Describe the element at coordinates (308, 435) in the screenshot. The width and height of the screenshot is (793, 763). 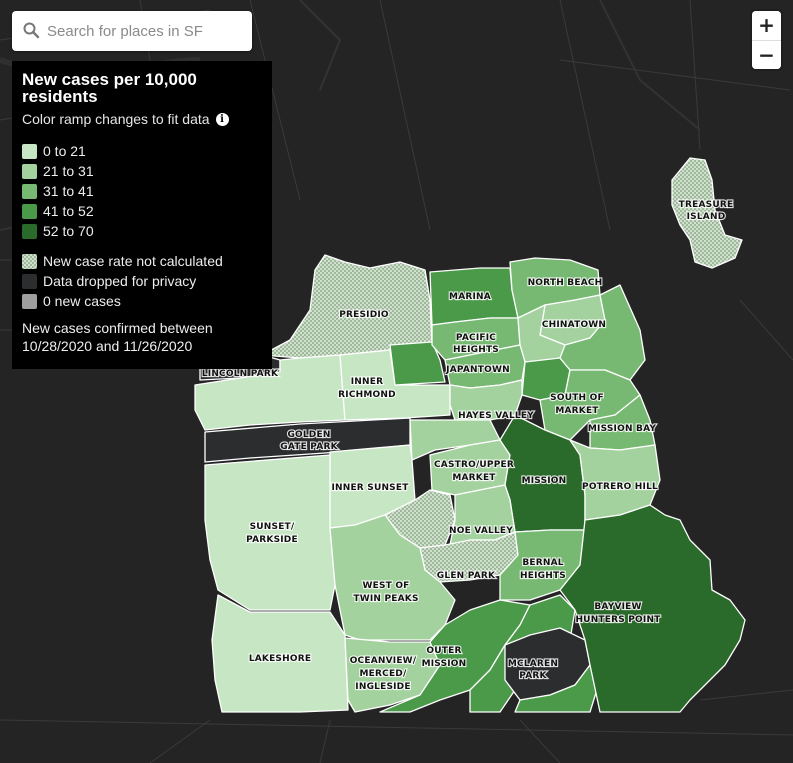
I see `label-golden-gate-park-1: GOLDEN` at that location.